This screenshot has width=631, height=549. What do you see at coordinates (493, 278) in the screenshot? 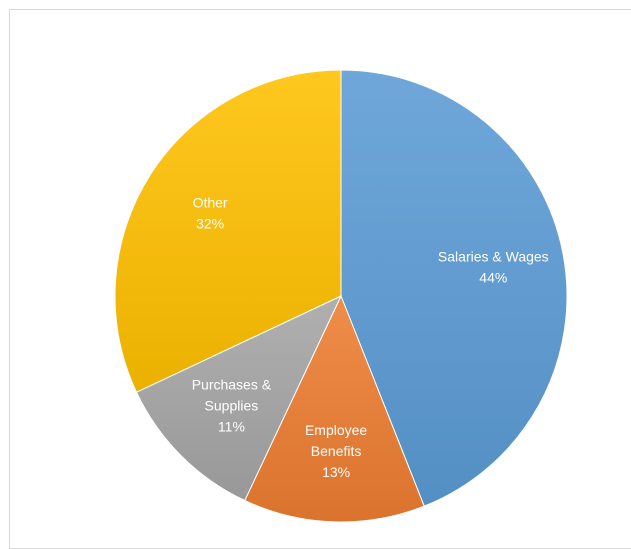
I see `data-label-line: 44%` at bounding box center [493, 278].